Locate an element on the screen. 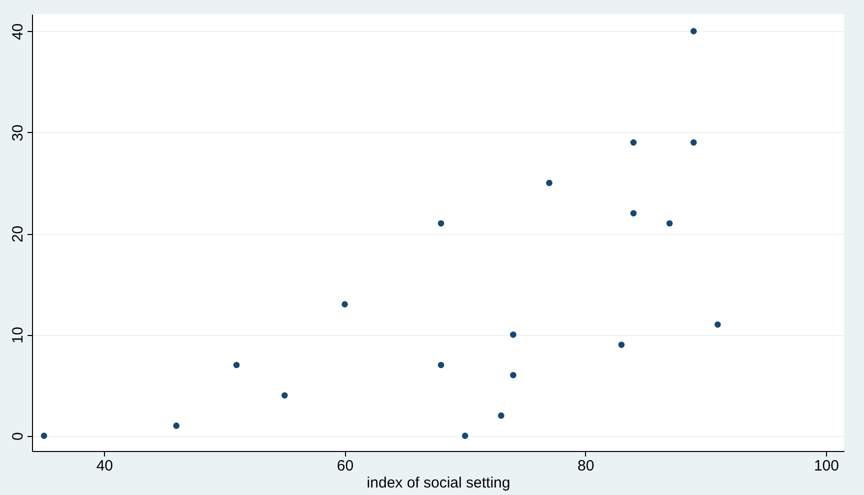  x-tick-label: 100 is located at coordinates (826, 466).